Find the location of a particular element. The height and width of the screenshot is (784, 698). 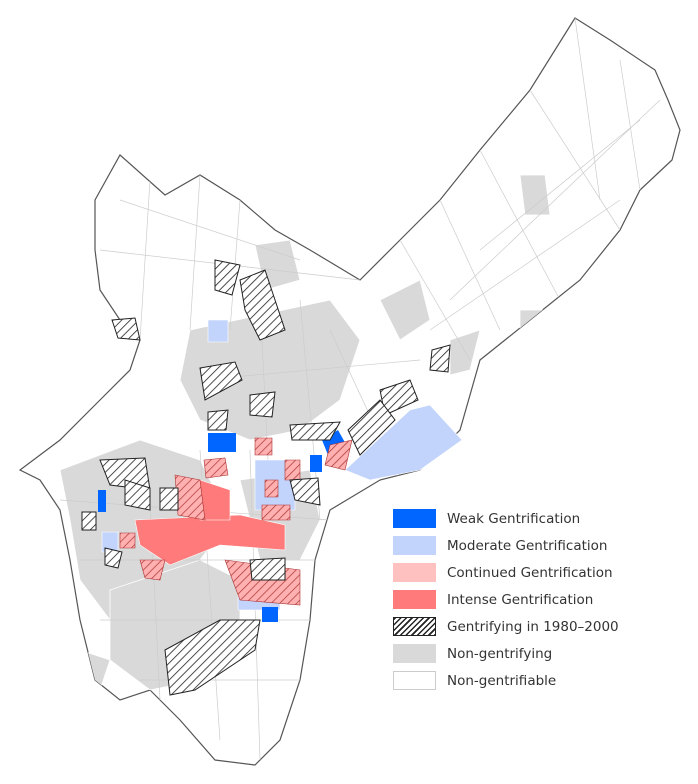

legend-label: Gentrifying in 1980–2000 is located at coordinates (533, 626).